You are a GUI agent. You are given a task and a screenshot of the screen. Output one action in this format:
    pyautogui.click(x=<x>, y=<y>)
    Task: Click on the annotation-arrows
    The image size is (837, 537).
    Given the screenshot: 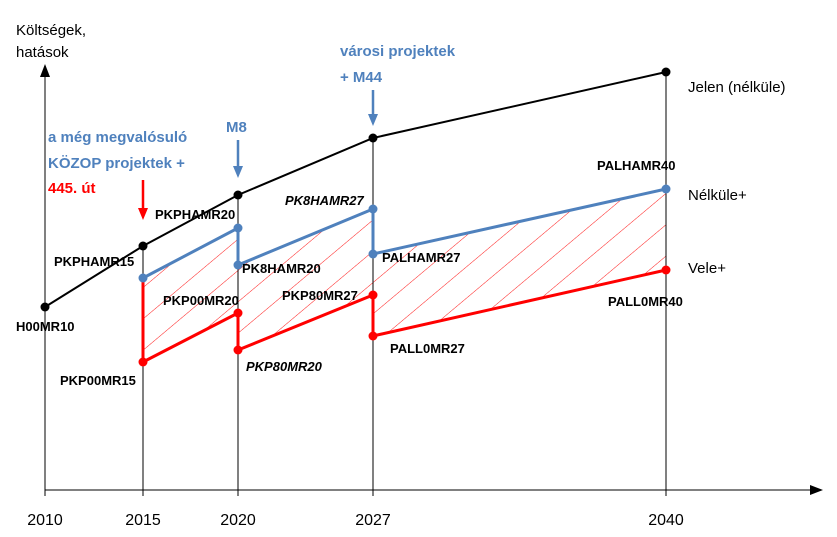 What is the action you would take?
    pyautogui.click(x=258, y=155)
    